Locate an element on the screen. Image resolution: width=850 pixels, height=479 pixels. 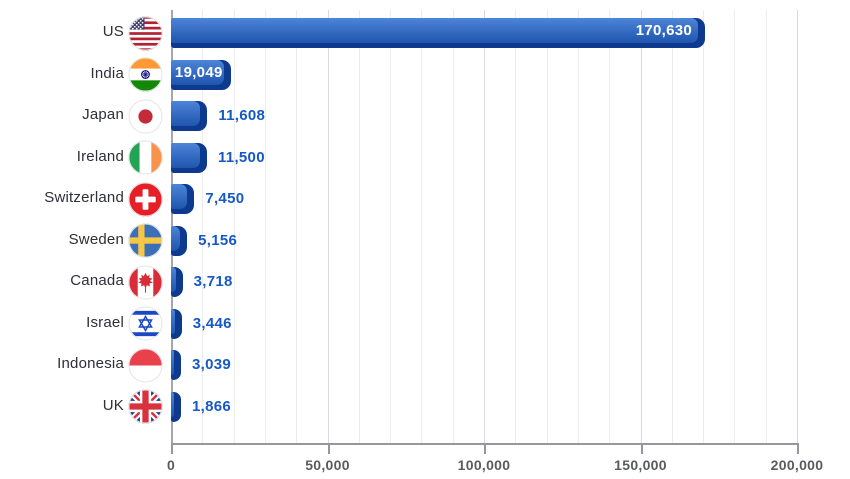
bar-sweden is located at coordinates (179, 240).